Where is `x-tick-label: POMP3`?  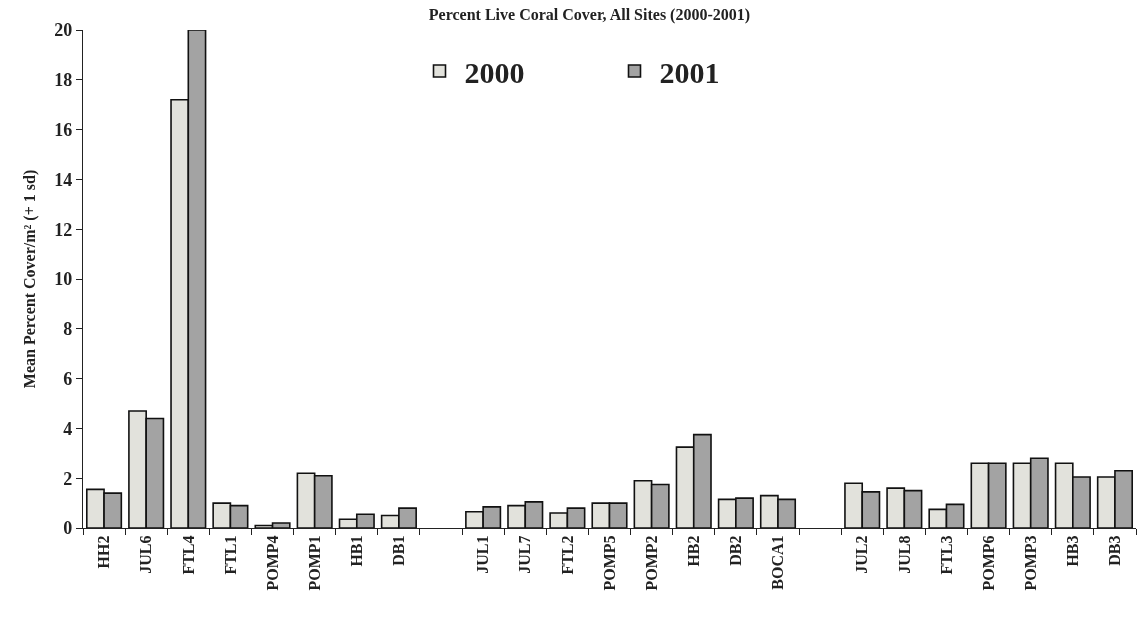 x-tick-label: POMP3 is located at coordinates (1030, 563).